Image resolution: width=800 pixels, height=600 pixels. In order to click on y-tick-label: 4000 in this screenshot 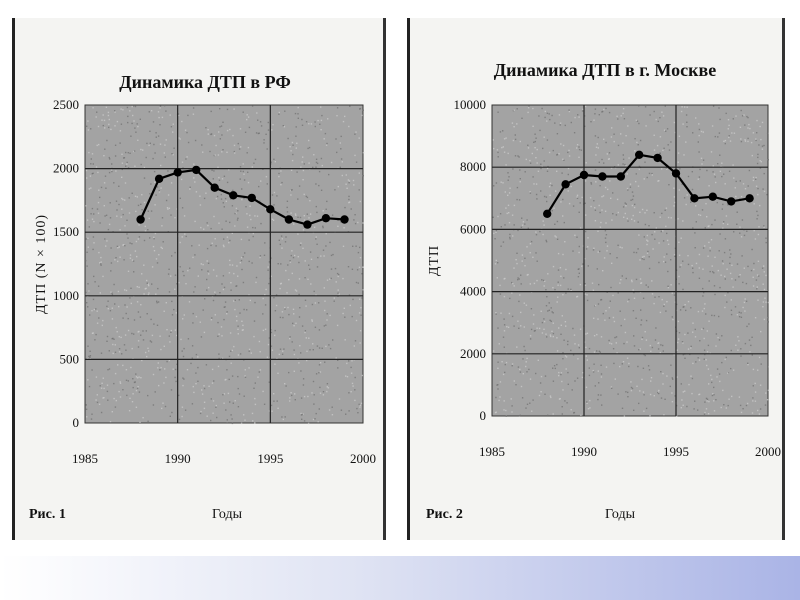, I will do `click(473, 291)`.